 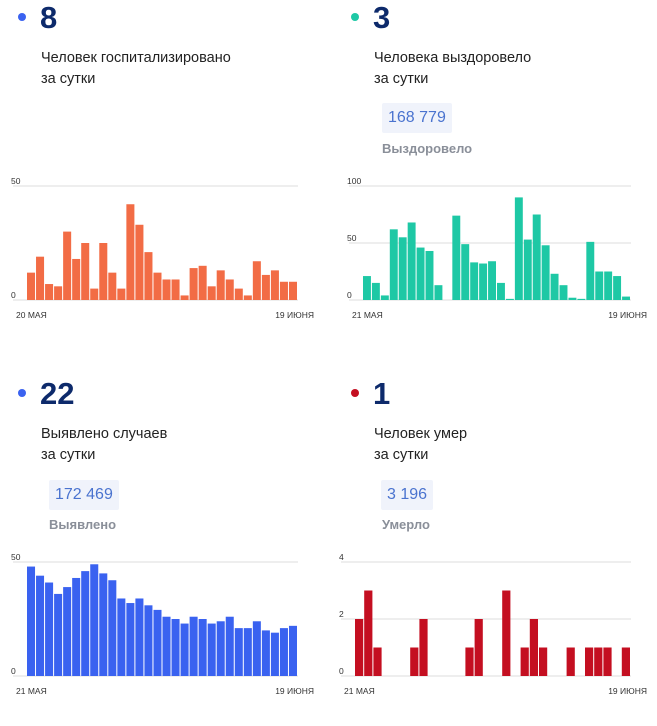 What do you see at coordinates (84, 495) in the screenshot?
I see `cases-total: 172 469` at bounding box center [84, 495].